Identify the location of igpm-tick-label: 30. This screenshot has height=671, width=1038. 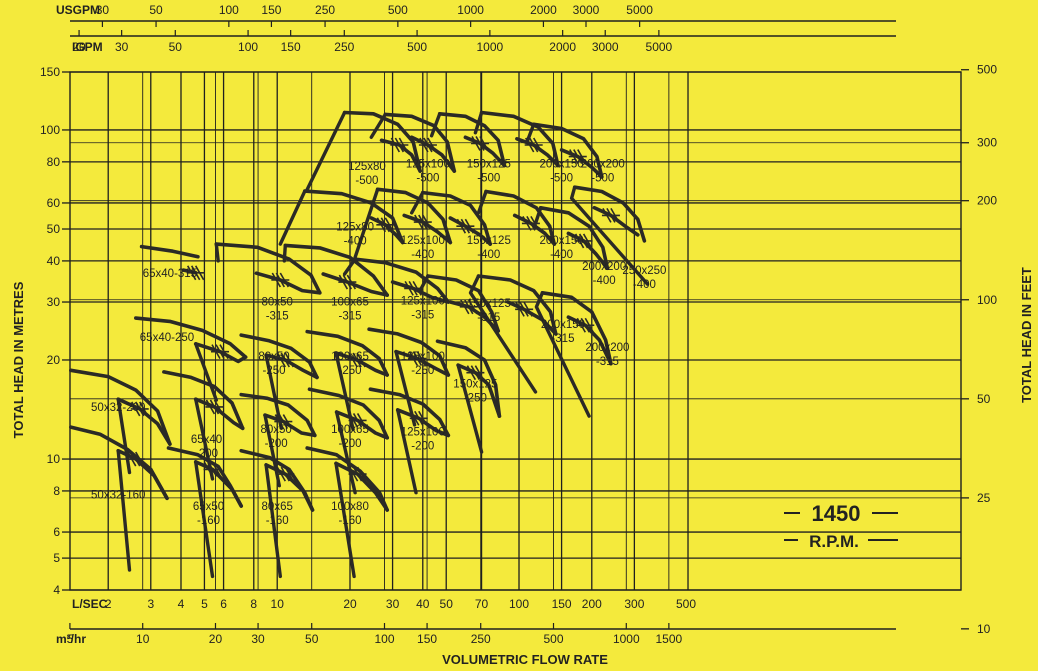
(122, 47).